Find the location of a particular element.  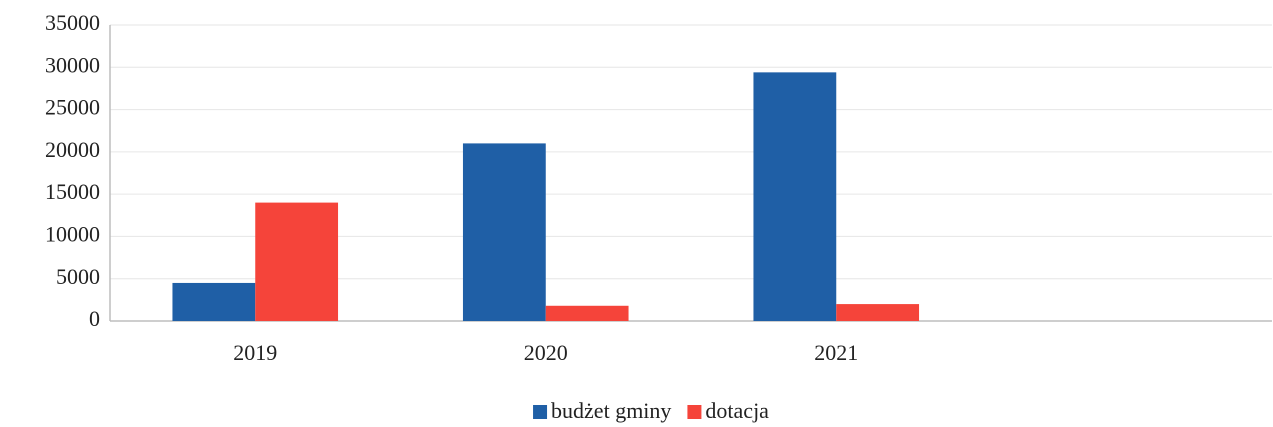

x-tick-label: 2020 is located at coordinates (546, 352).